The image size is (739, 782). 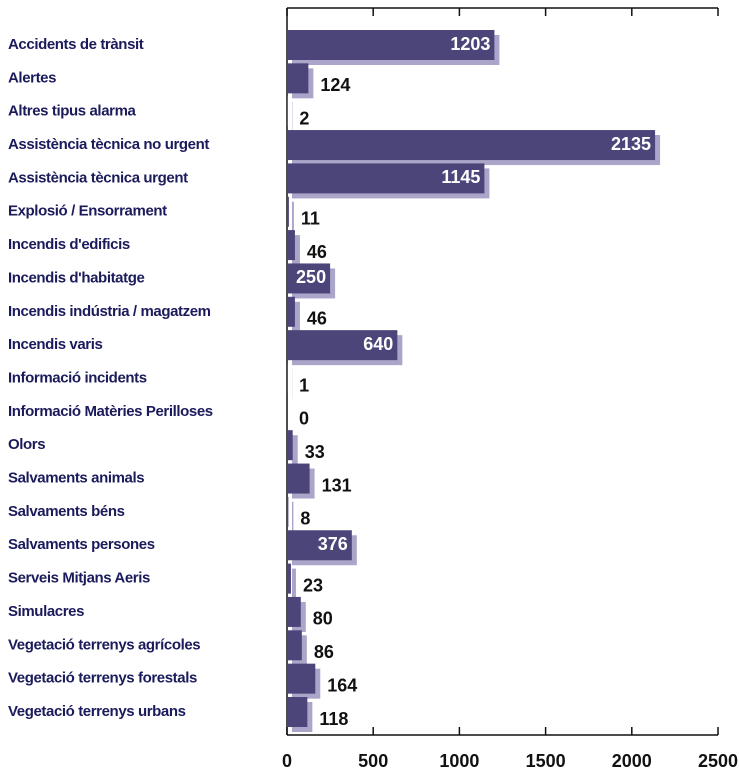 What do you see at coordinates (87, 211) in the screenshot?
I see `category-label: Explosió / Ensorrament` at bounding box center [87, 211].